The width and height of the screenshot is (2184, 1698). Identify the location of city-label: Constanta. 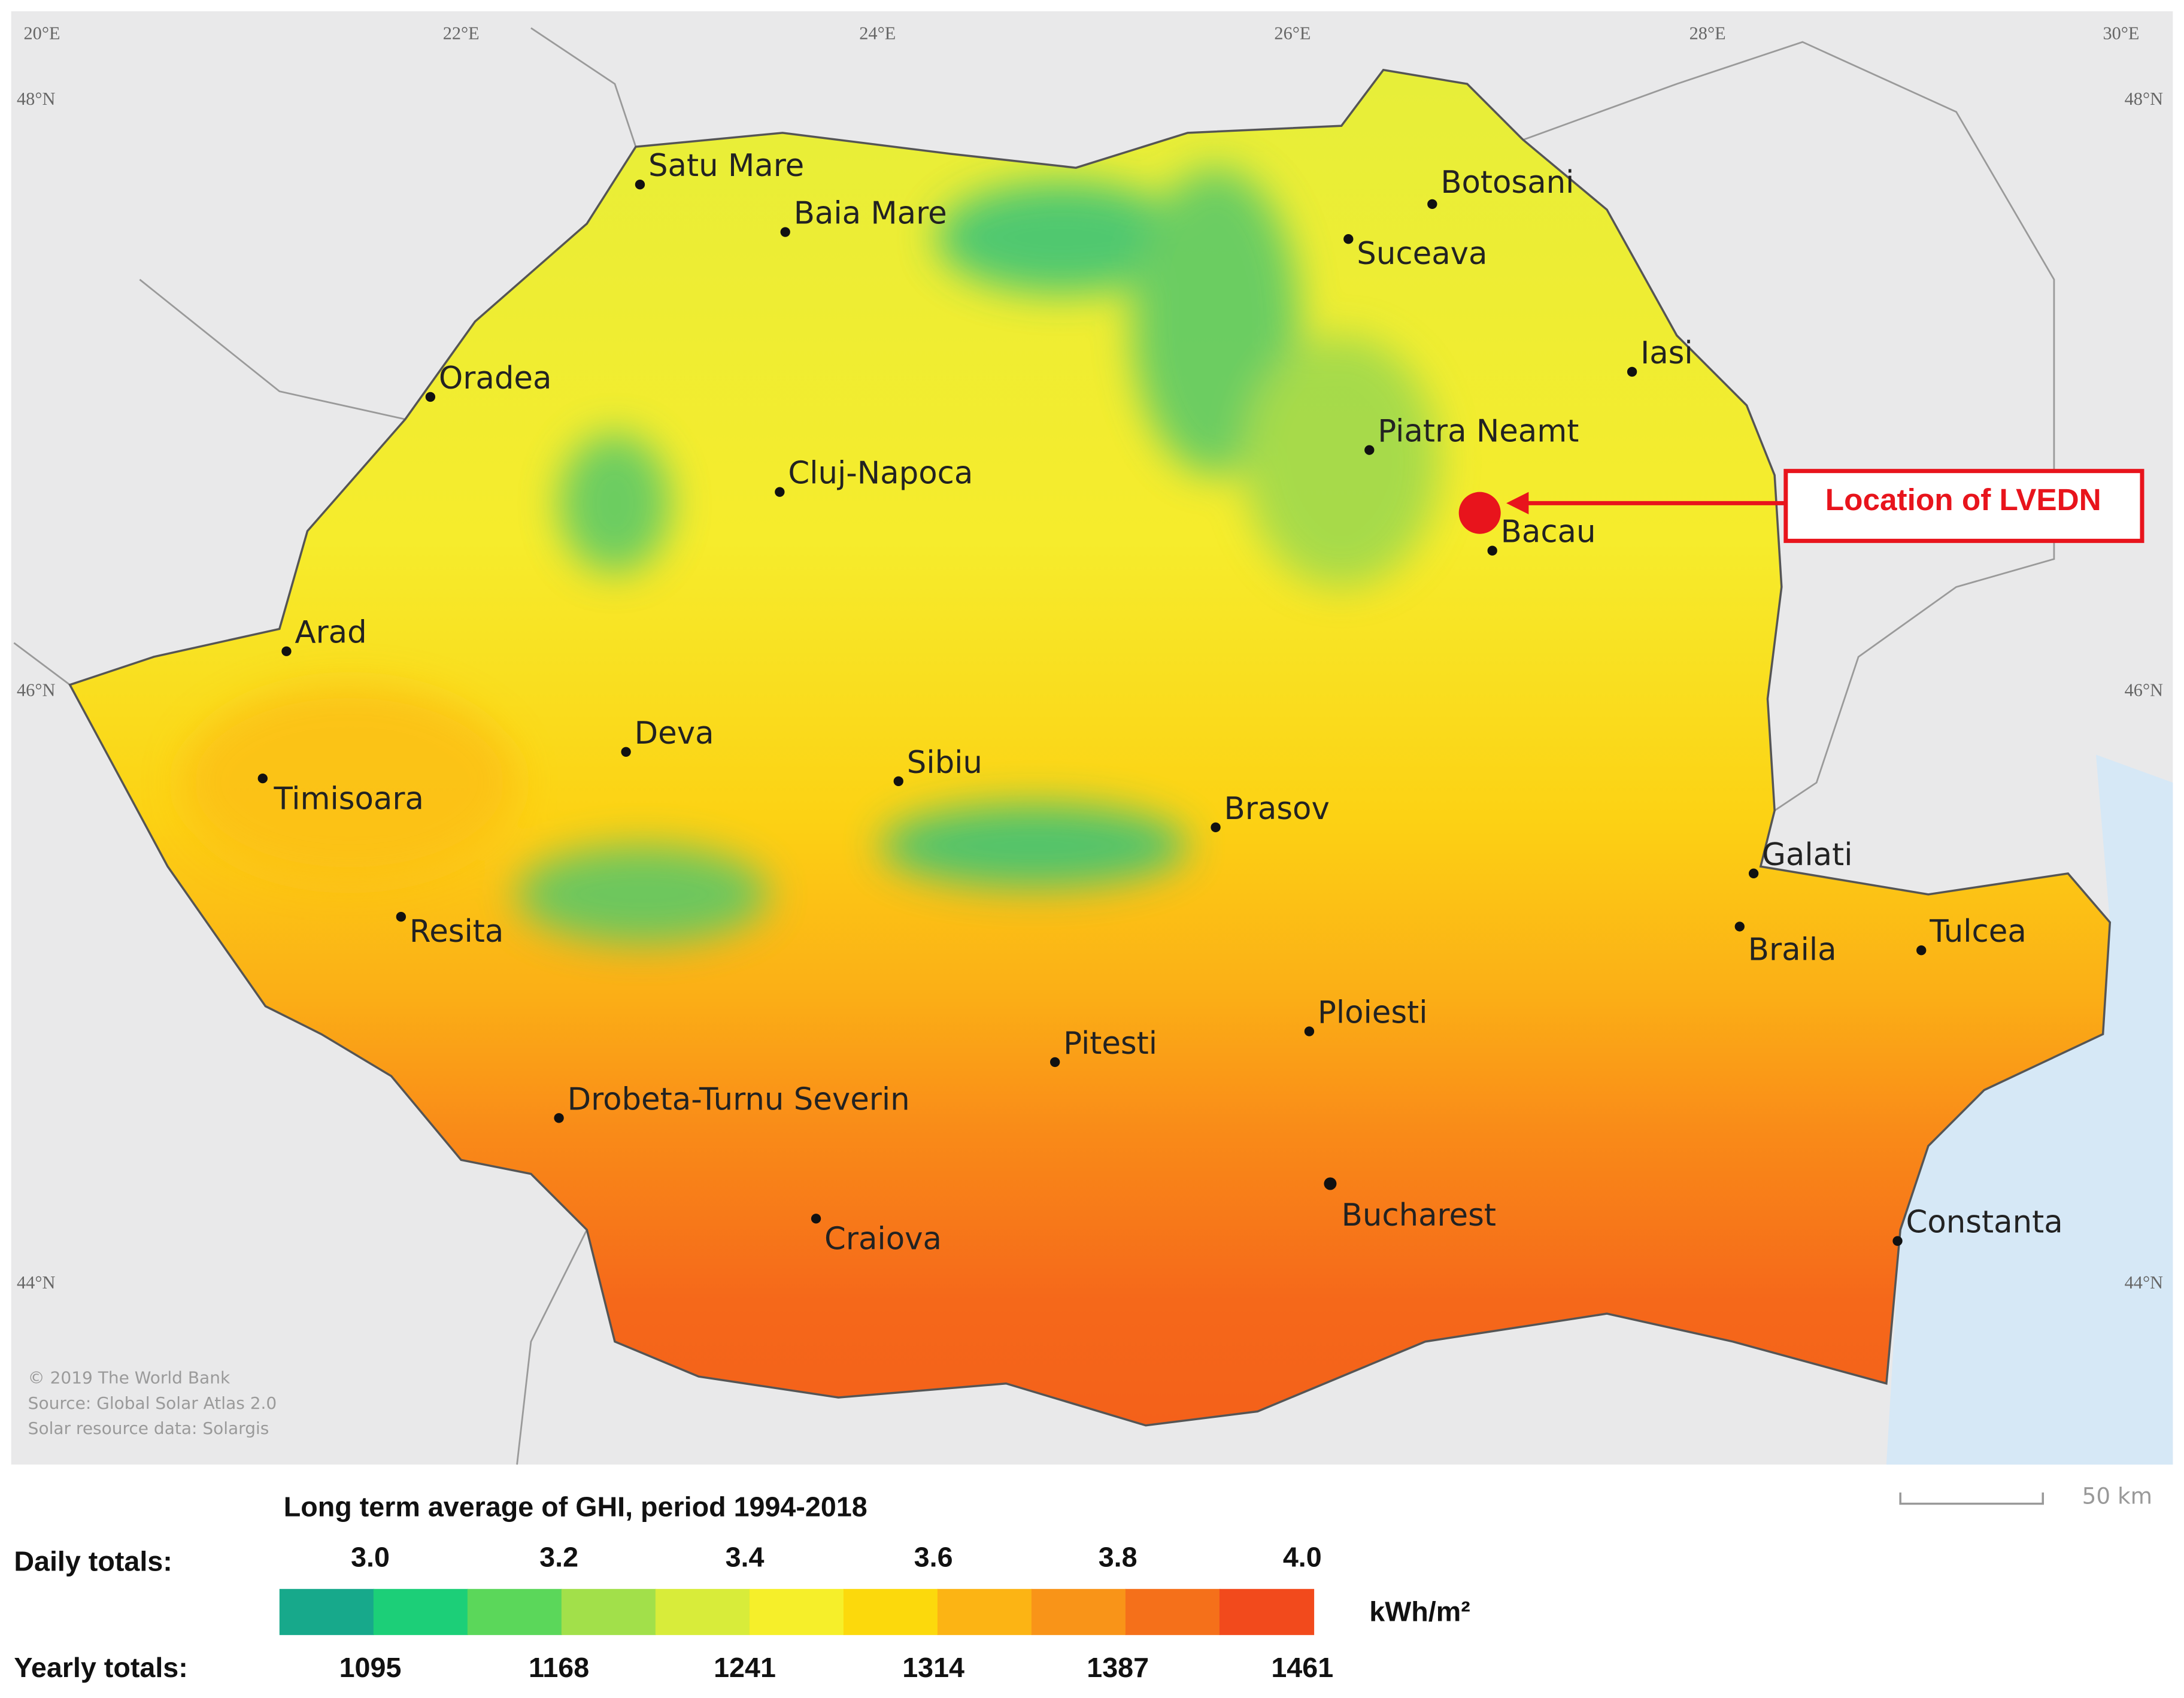
(1985, 1223).